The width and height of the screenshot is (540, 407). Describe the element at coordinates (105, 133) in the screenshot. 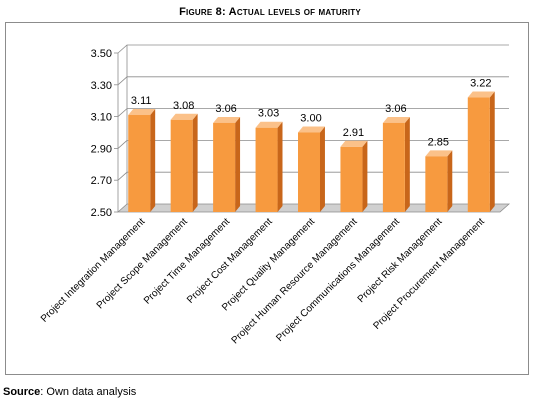

I see `y-axis: 2.50 2.70 2.90 3.10 3.30 3.50` at that location.